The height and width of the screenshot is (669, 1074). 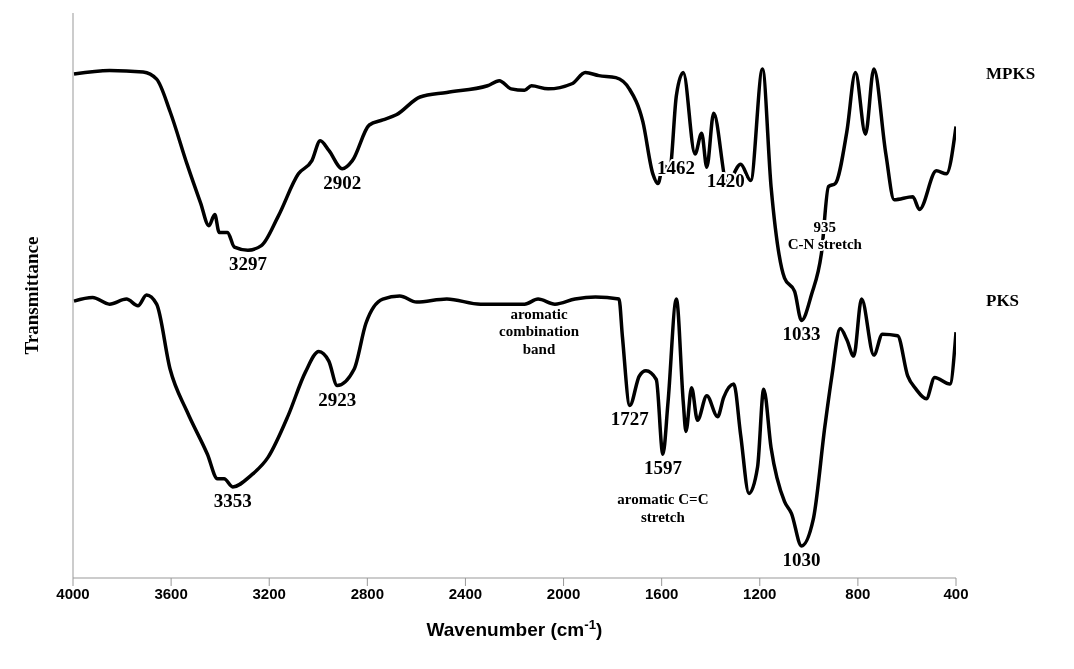 I want to click on x-tick-label: 1600, so click(x=661, y=593).